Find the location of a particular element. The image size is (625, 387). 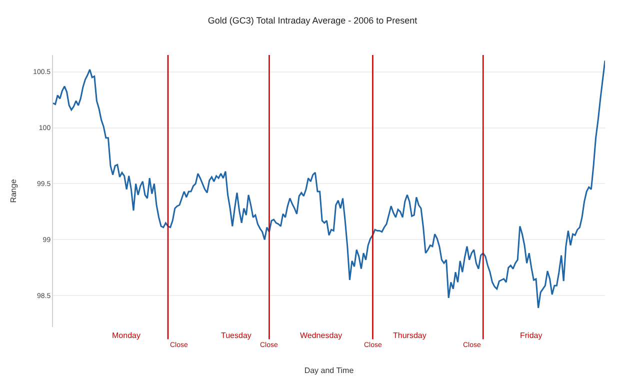

text: Friday is located at coordinates (531, 335).